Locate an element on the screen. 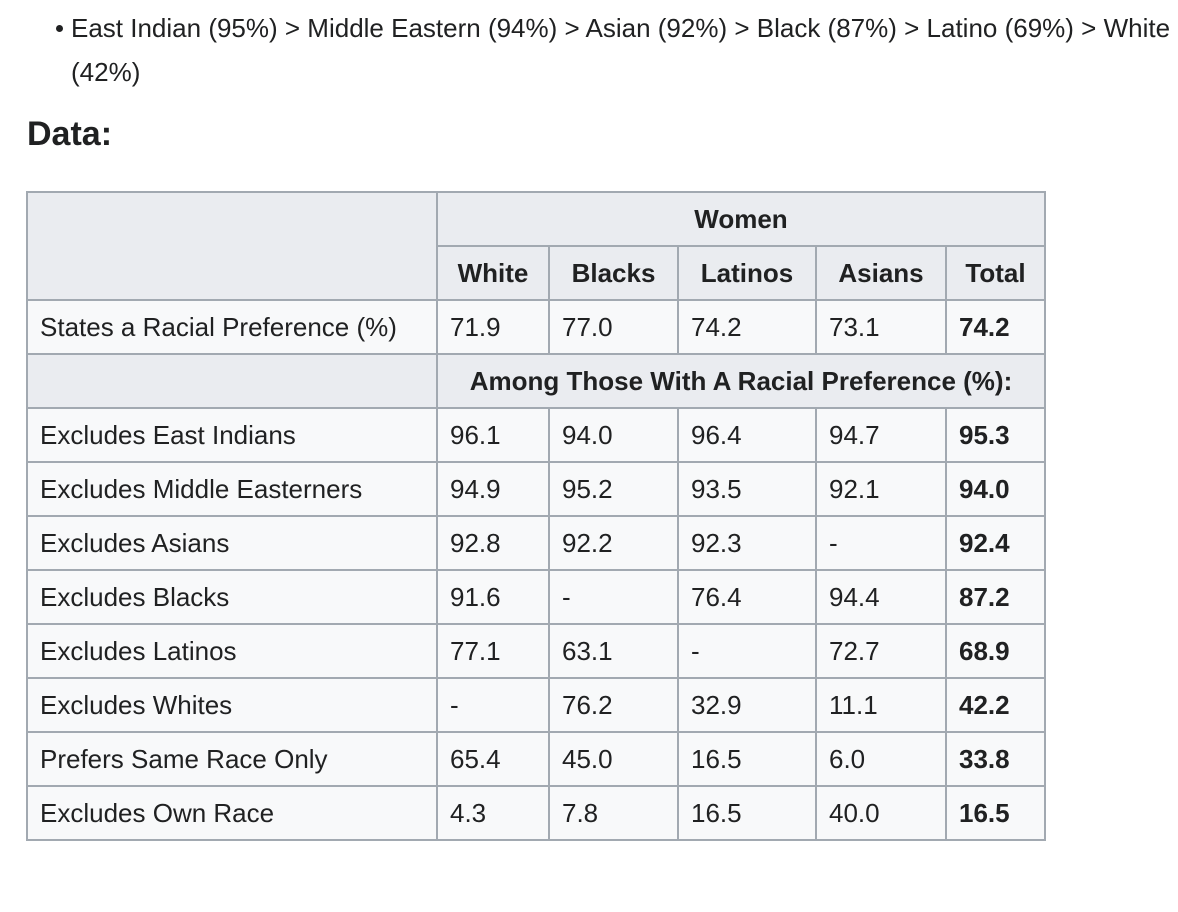 The width and height of the screenshot is (1178, 912). total-cell: 16.5 is located at coordinates (995, 813).